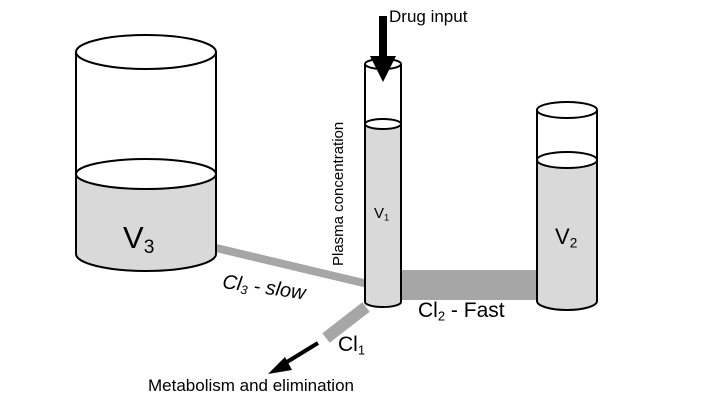 The image size is (720, 405). What do you see at coordinates (338, 193) in the screenshot?
I see `plasma-concentration-label: Plasma concentration` at bounding box center [338, 193].